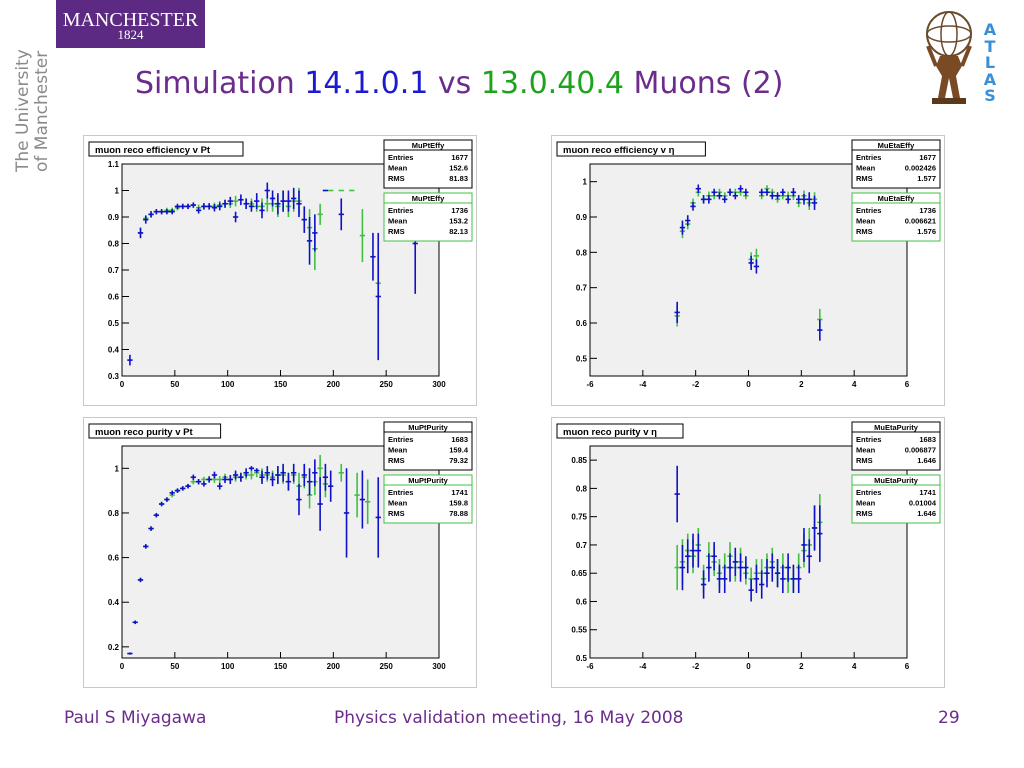 Image resolution: width=1024 pixels, height=768 pixels. What do you see at coordinates (220, 83) in the screenshot?
I see `title-prefix: Simulation` at bounding box center [220, 83].